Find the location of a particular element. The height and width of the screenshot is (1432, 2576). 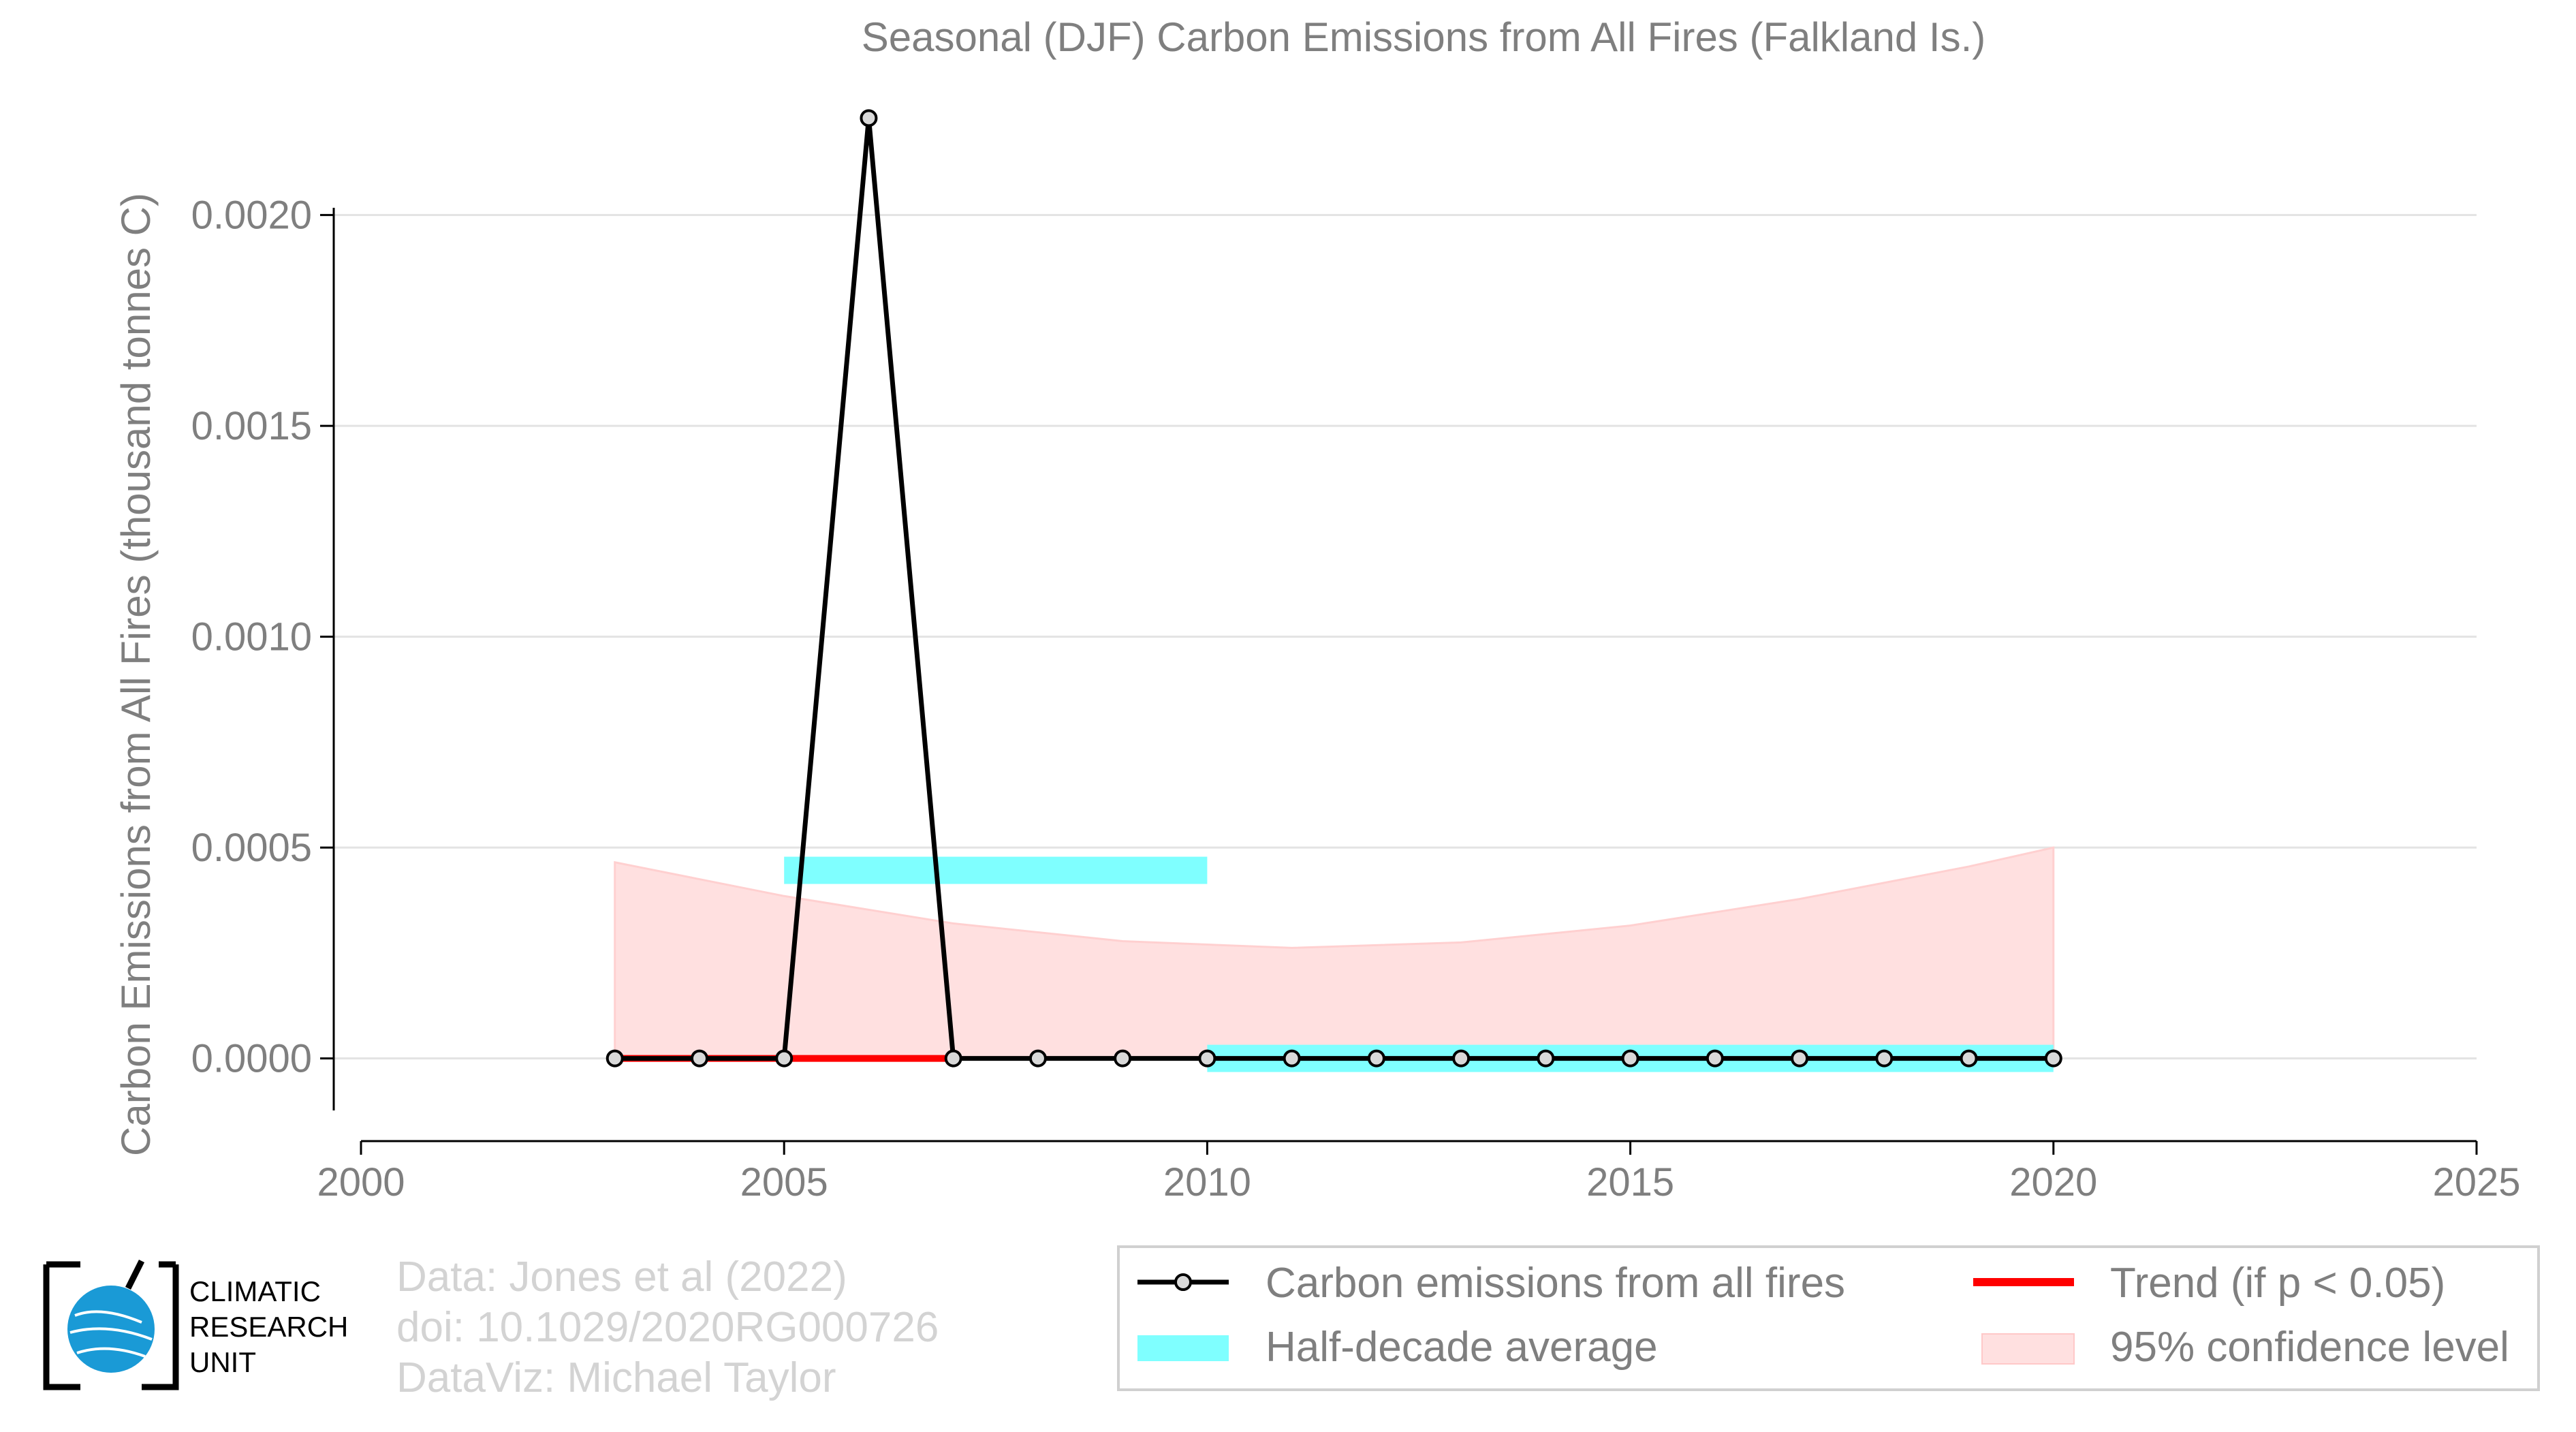

cru-logo-graphic is located at coordinates (111, 1324).